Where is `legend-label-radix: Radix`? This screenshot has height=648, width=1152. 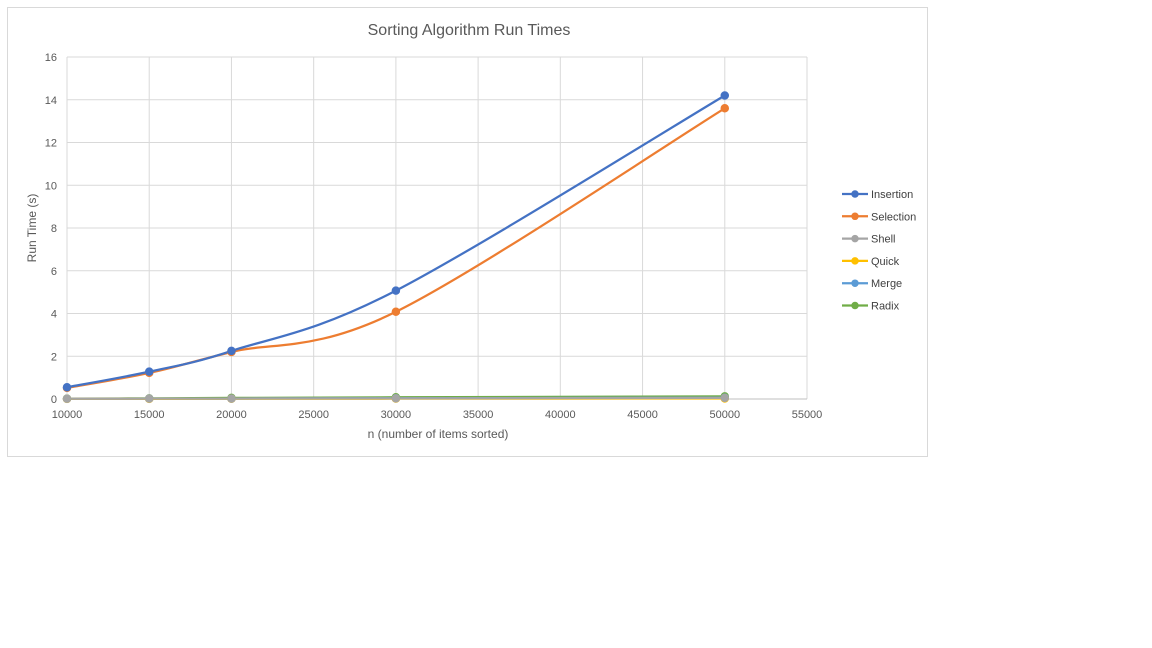
legend-label-radix: Radix is located at coordinates (885, 307).